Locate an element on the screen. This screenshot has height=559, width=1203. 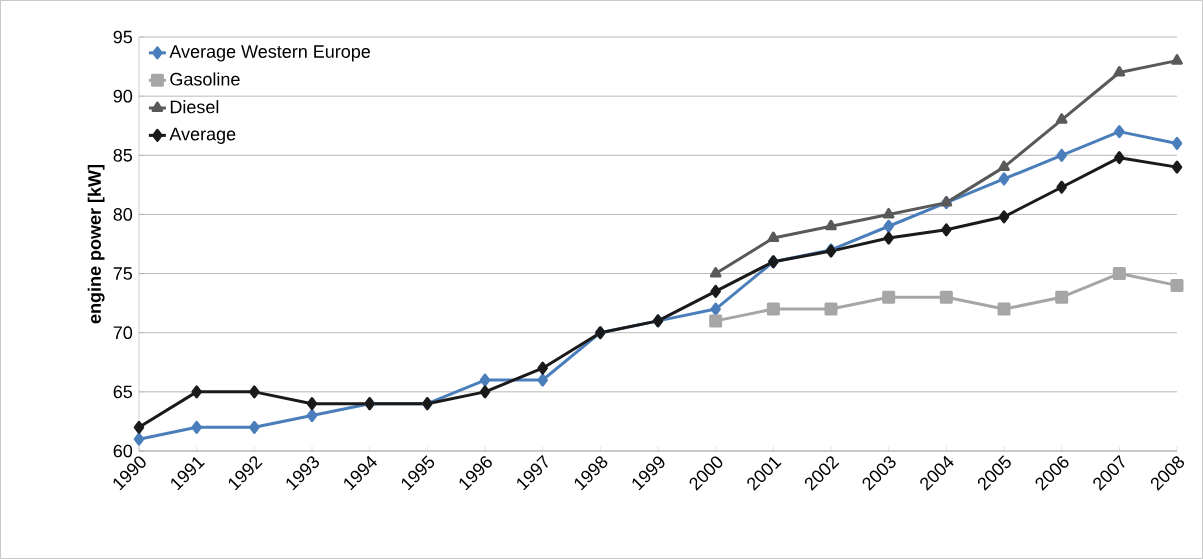
y-tick-label: 80 is located at coordinates (123, 214).